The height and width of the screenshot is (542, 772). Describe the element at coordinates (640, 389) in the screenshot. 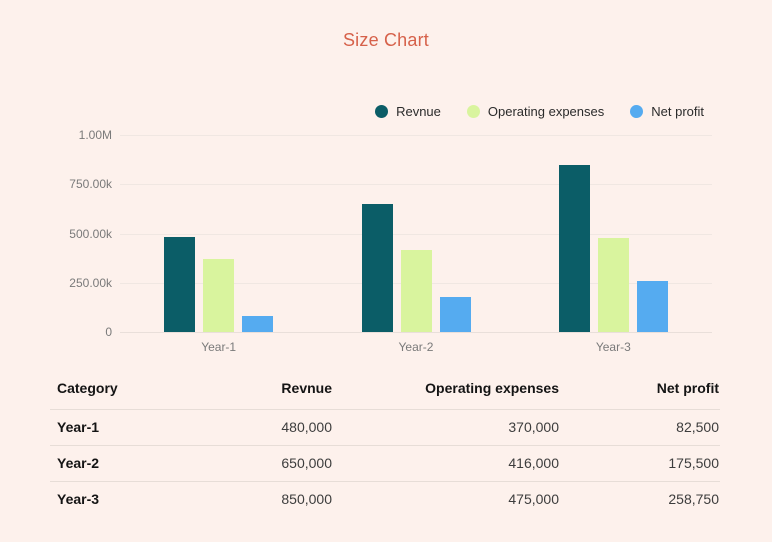

I see `column-header-net-profit: Net profit` at that location.